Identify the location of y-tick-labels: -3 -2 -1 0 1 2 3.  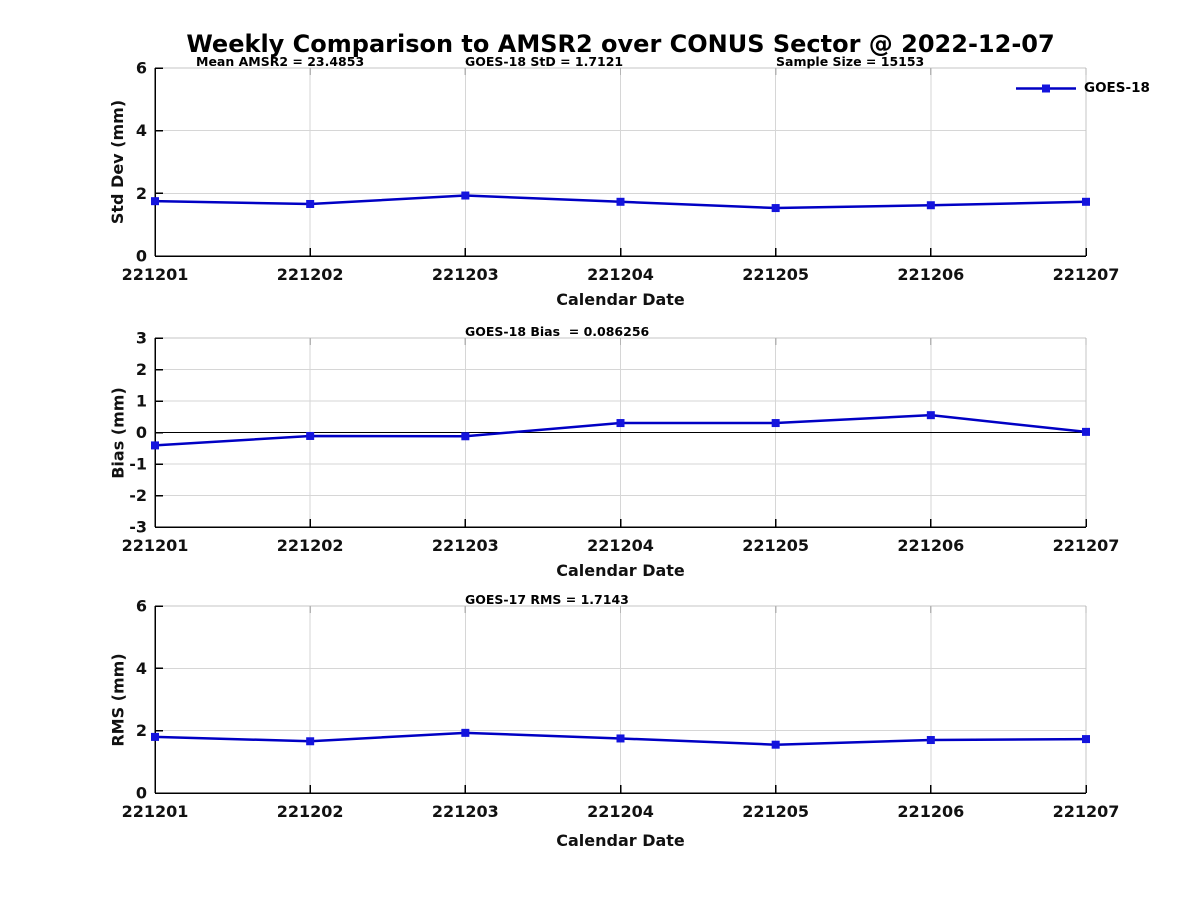
(138, 433).